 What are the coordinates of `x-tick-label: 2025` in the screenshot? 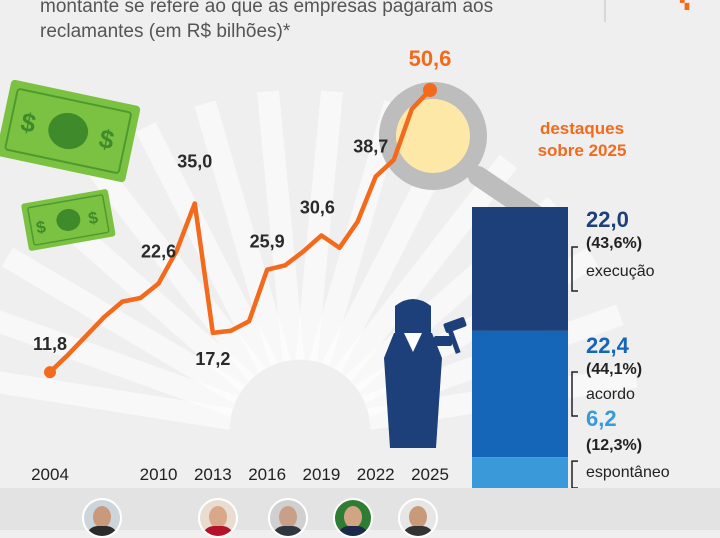 It's located at (430, 474).